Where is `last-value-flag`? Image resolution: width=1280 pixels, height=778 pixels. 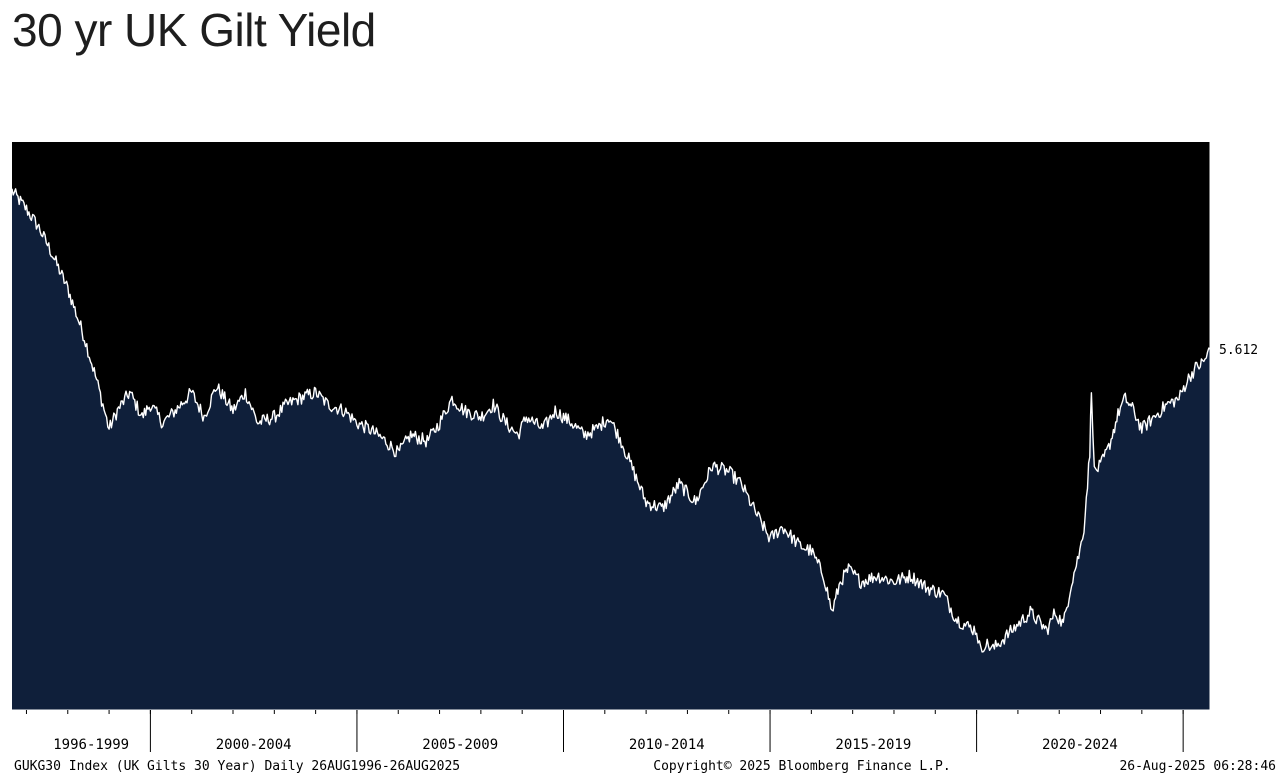 last-value-flag is located at coordinates (1238, 348).